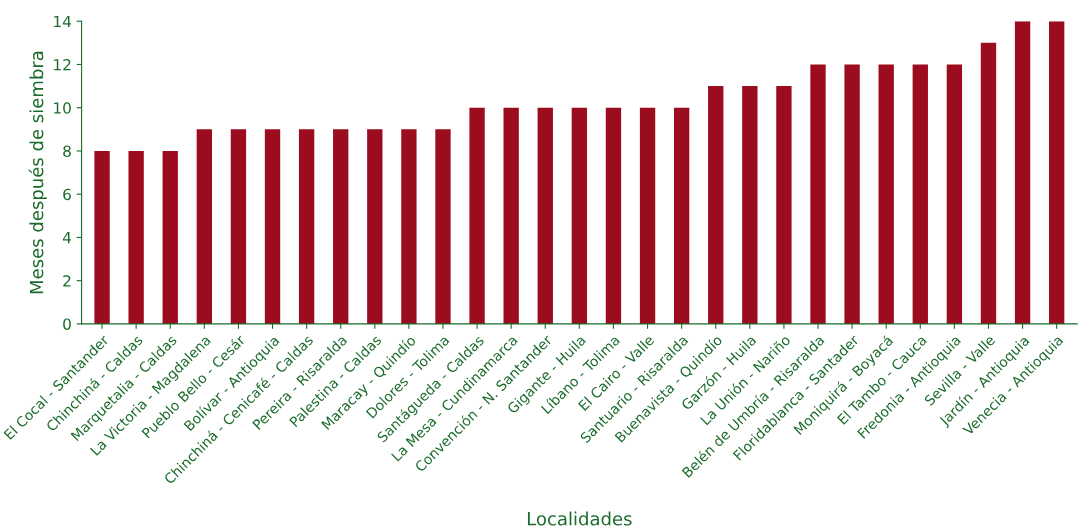  Describe the element at coordinates (37, 172) in the screenshot. I see `y-axis-title: Meses después de siembra` at that location.